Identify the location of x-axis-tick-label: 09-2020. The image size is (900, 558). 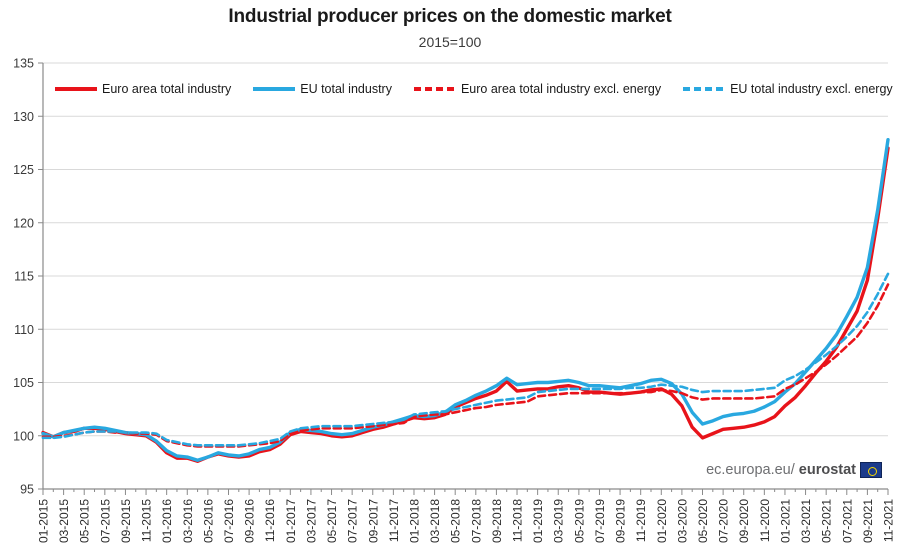
(744, 521).